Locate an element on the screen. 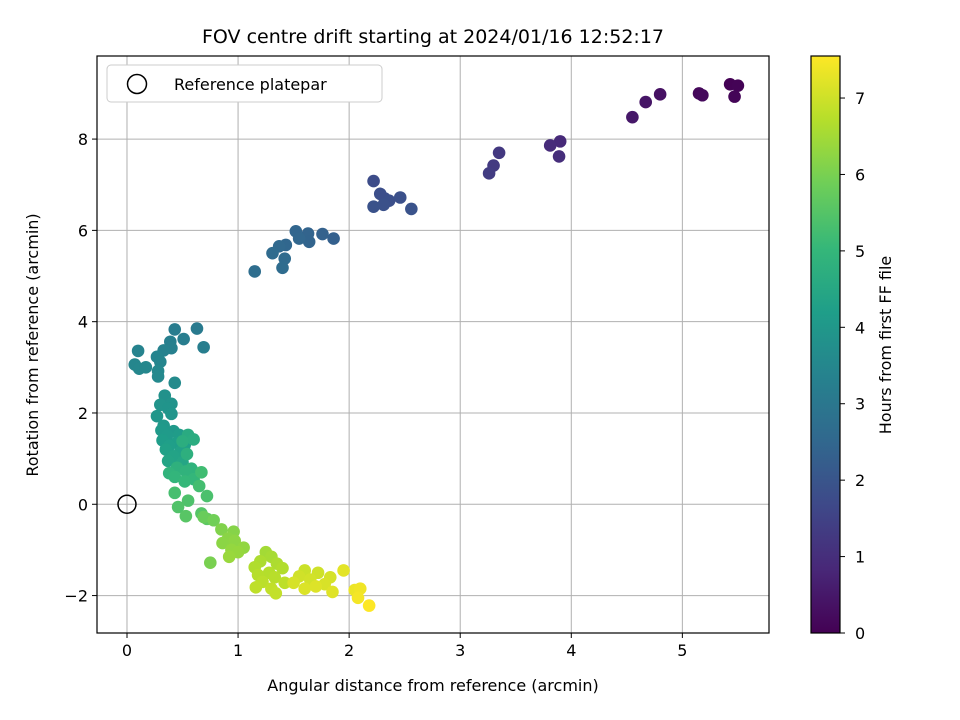  x-tick-label: 0 is located at coordinates (127, 650).